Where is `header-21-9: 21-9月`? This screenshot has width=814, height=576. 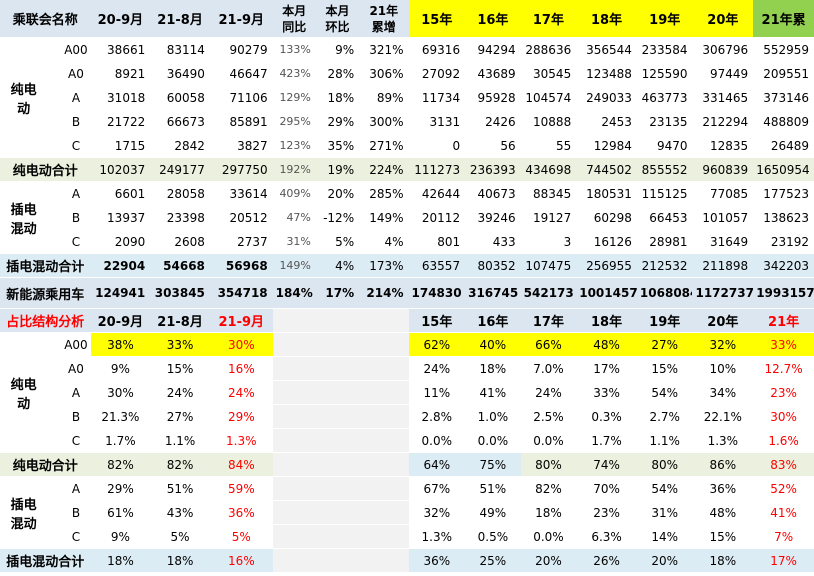 header-21-9: 21-9月 is located at coordinates (241, 19).